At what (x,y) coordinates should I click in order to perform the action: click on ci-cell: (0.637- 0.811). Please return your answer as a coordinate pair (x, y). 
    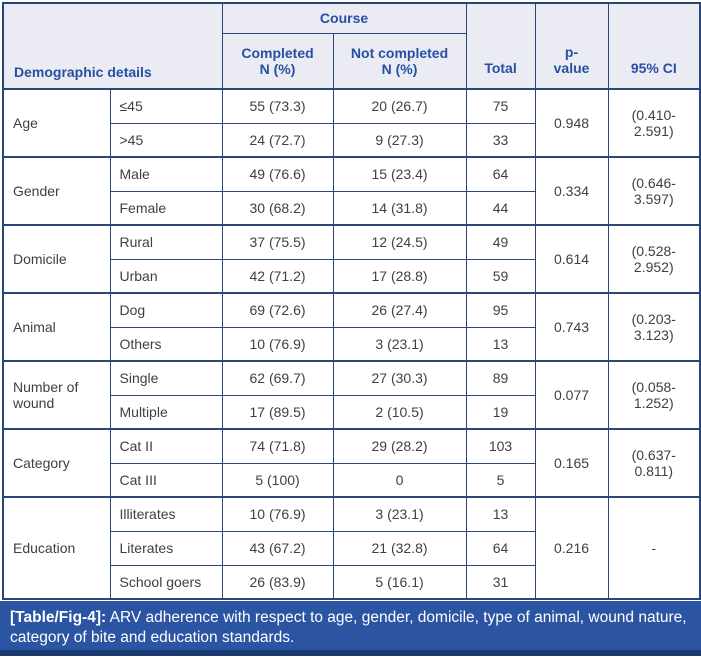
    Looking at the image, I should click on (654, 463).